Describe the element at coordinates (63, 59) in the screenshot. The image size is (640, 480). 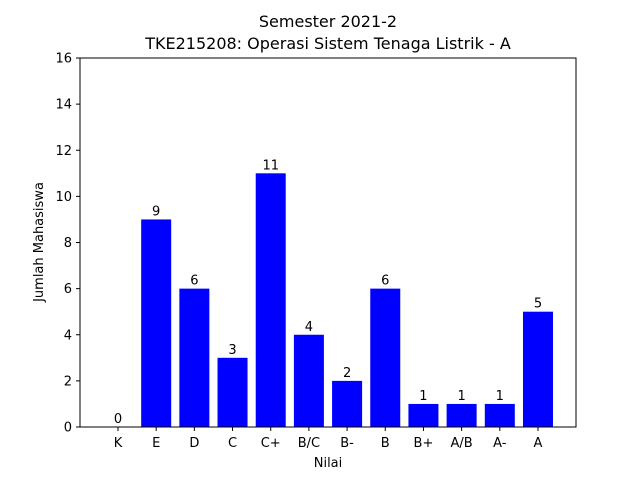
I see `y-tick-label-16: 16` at that location.